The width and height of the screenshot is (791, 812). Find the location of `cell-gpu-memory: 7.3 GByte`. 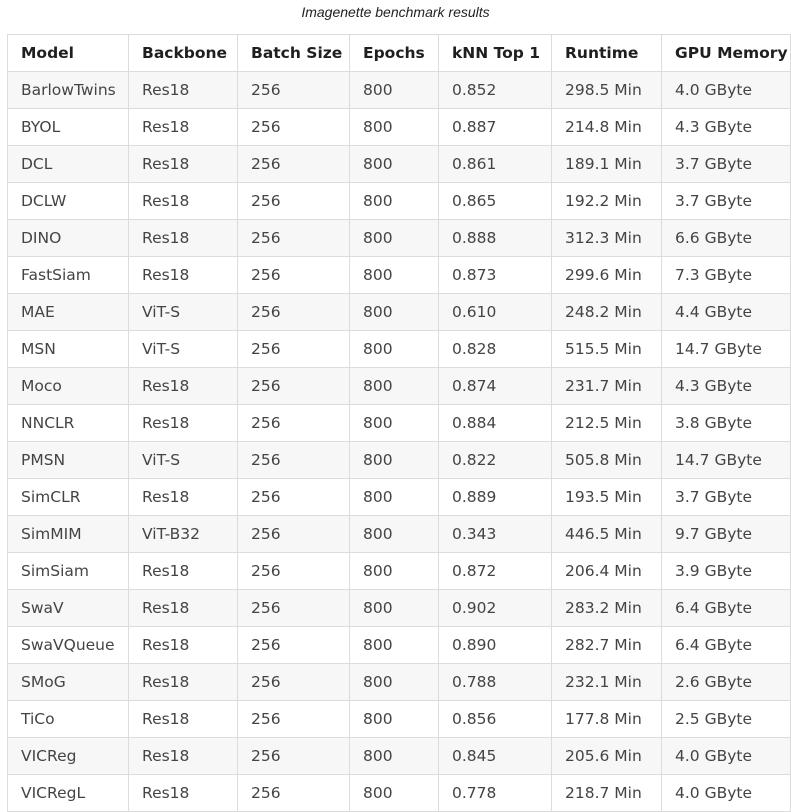

cell-gpu-memory: 7.3 GByte is located at coordinates (726, 275).